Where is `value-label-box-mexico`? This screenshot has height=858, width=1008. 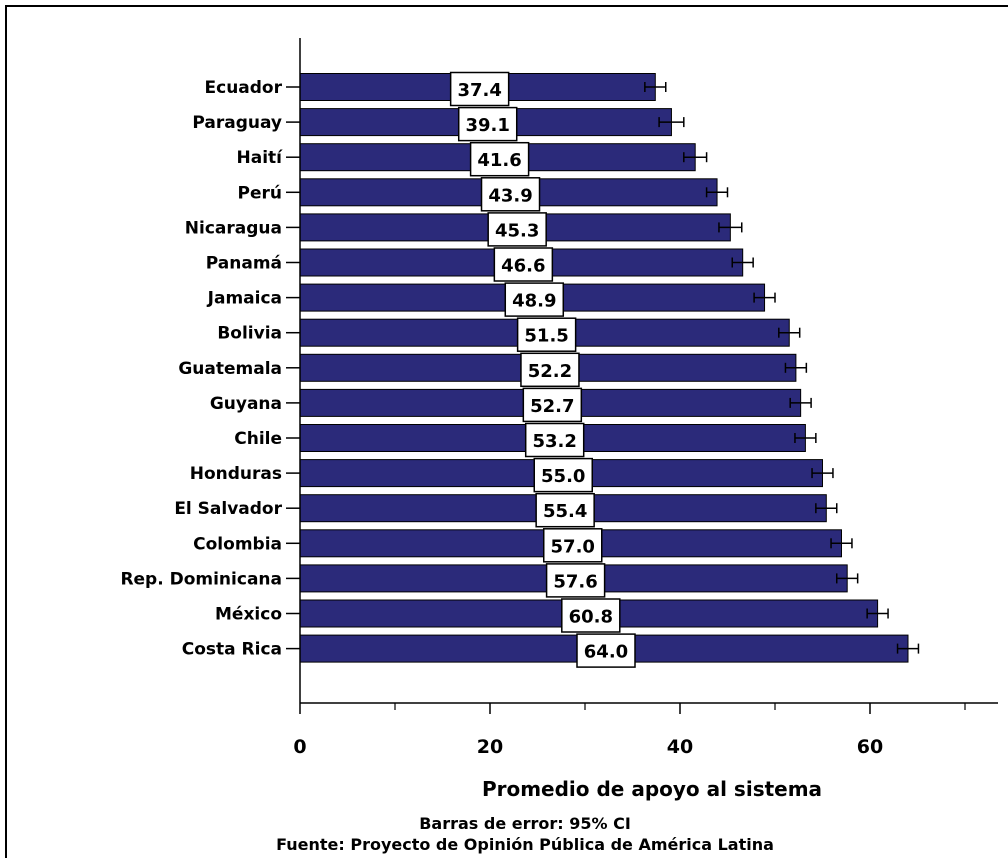 value-label-box-mexico is located at coordinates (591, 615).